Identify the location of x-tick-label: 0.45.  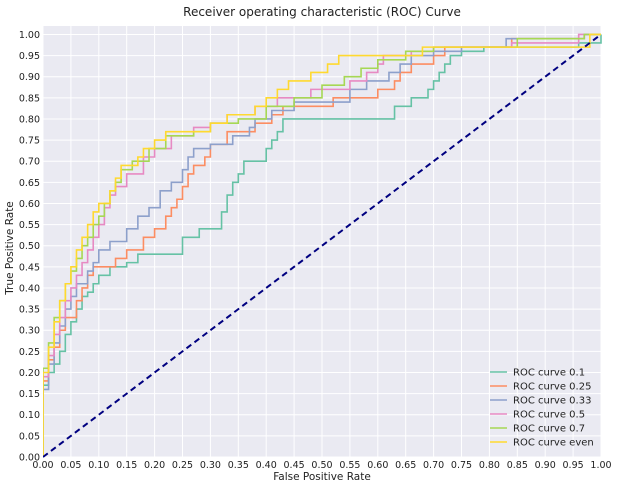
(294, 465).